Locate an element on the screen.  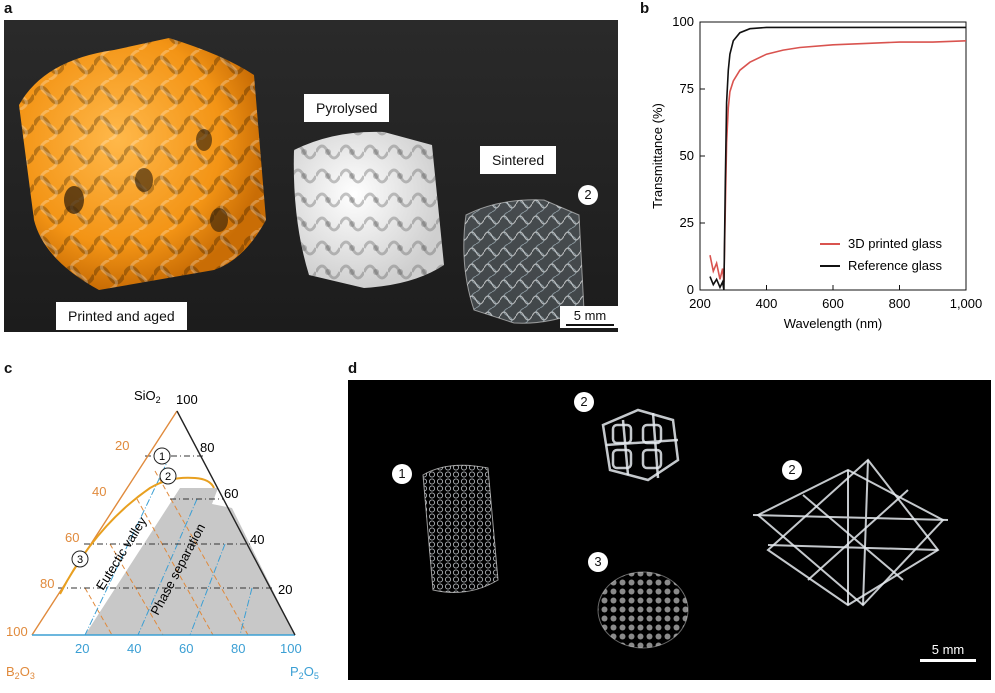
y-tick-label: 25 is located at coordinates (687, 222).